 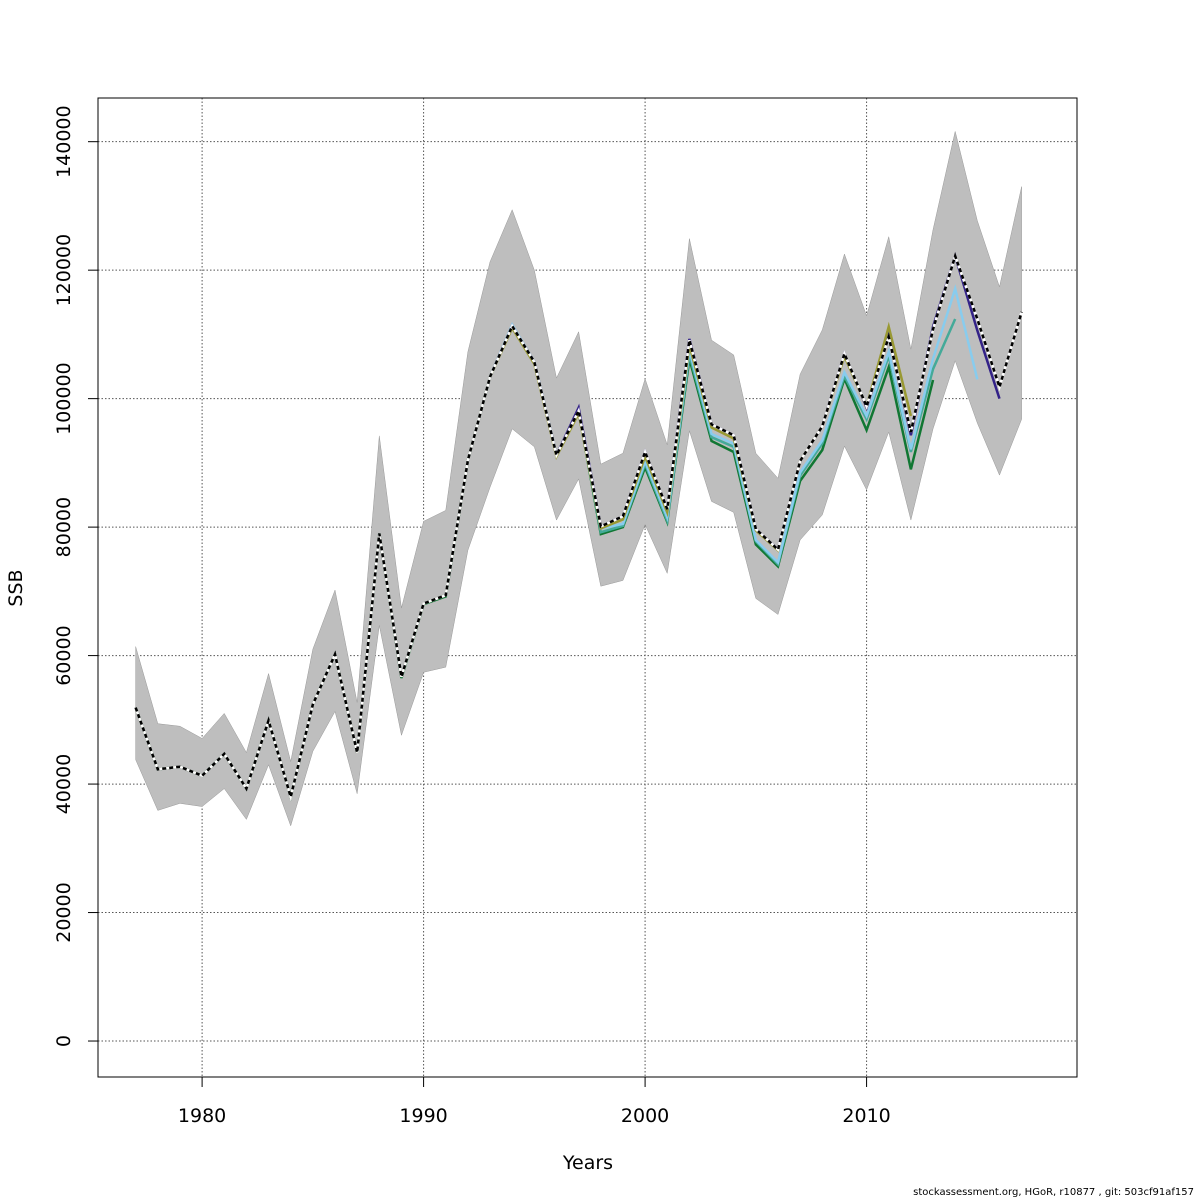 I want to click on x-tick-label: 2000, so click(x=645, y=1116).